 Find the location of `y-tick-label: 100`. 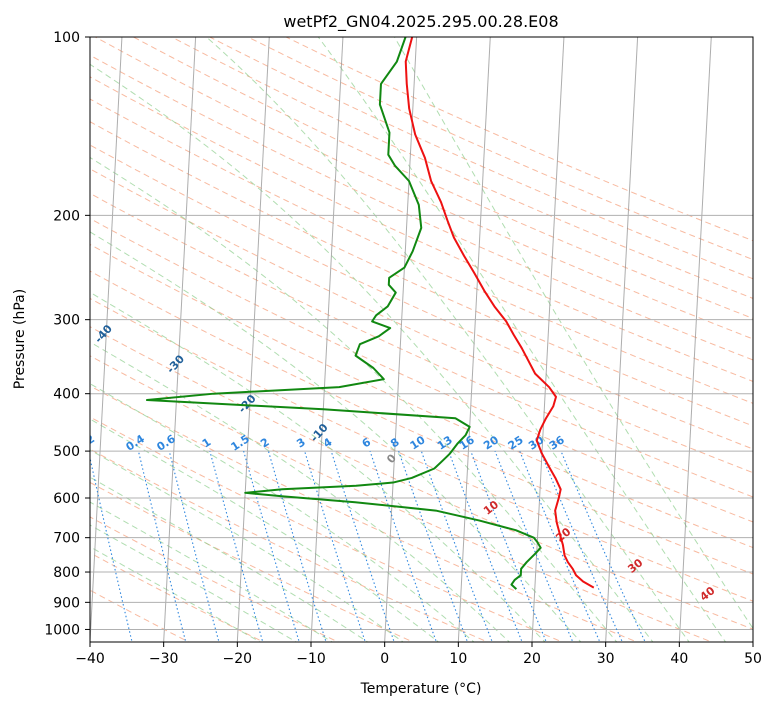

y-tick-label: 100 is located at coordinates (66, 38).